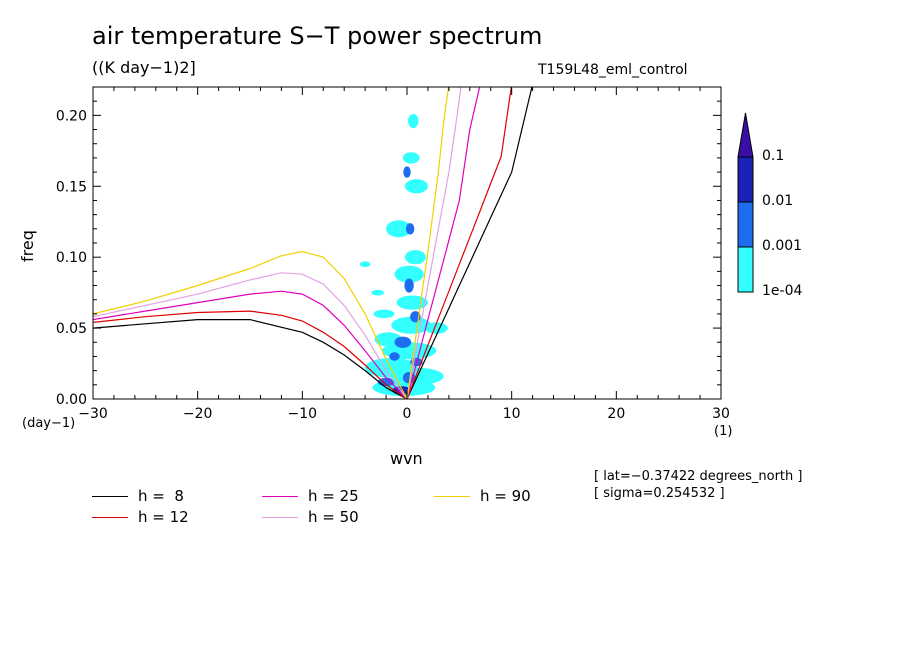 The height and width of the screenshot is (654, 904). I want to click on y-axis-units: (day−1), so click(49, 423).